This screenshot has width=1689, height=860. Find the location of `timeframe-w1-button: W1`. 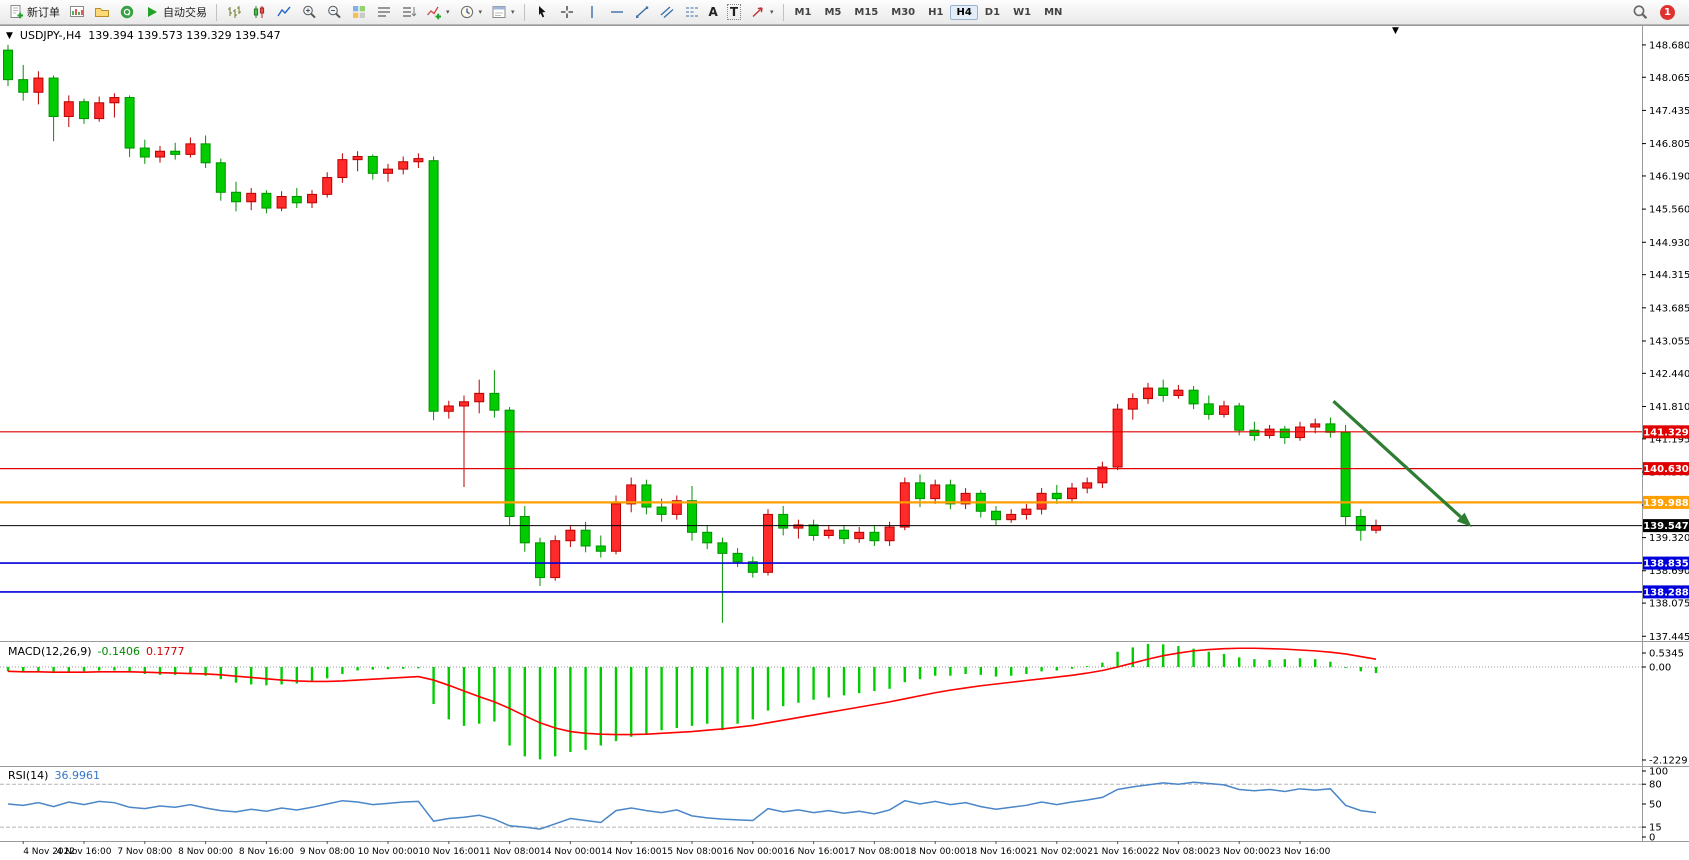

timeframe-w1-button: W1 is located at coordinates (1022, 12).